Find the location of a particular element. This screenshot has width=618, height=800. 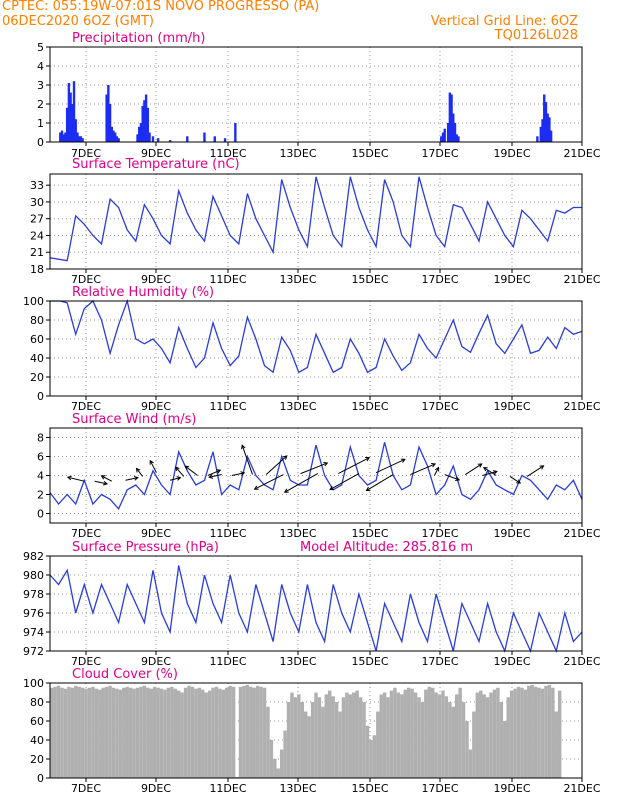

panel-title: Surface Temperature (nC) is located at coordinates (156, 164).